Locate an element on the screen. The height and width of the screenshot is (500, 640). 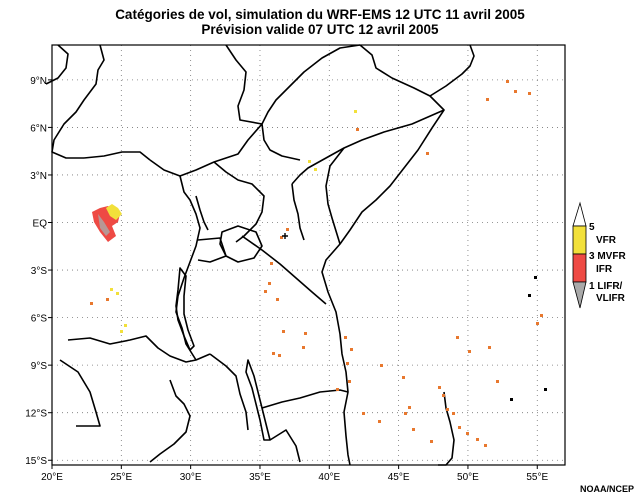
y-tick-label: 9°N is located at coordinates (38, 81).